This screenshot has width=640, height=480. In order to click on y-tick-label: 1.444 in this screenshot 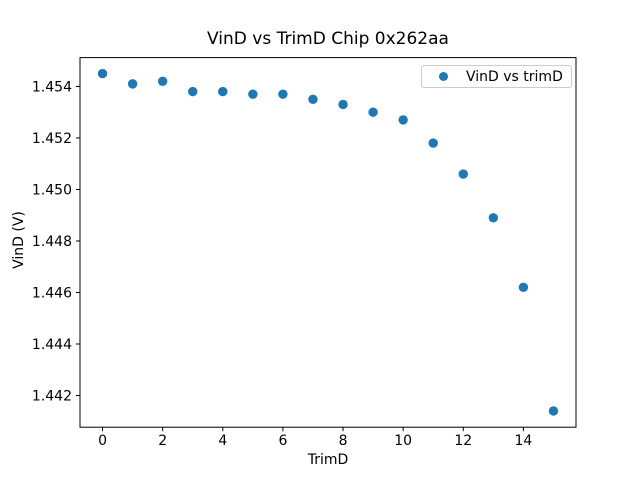, I will do `click(52, 345)`.